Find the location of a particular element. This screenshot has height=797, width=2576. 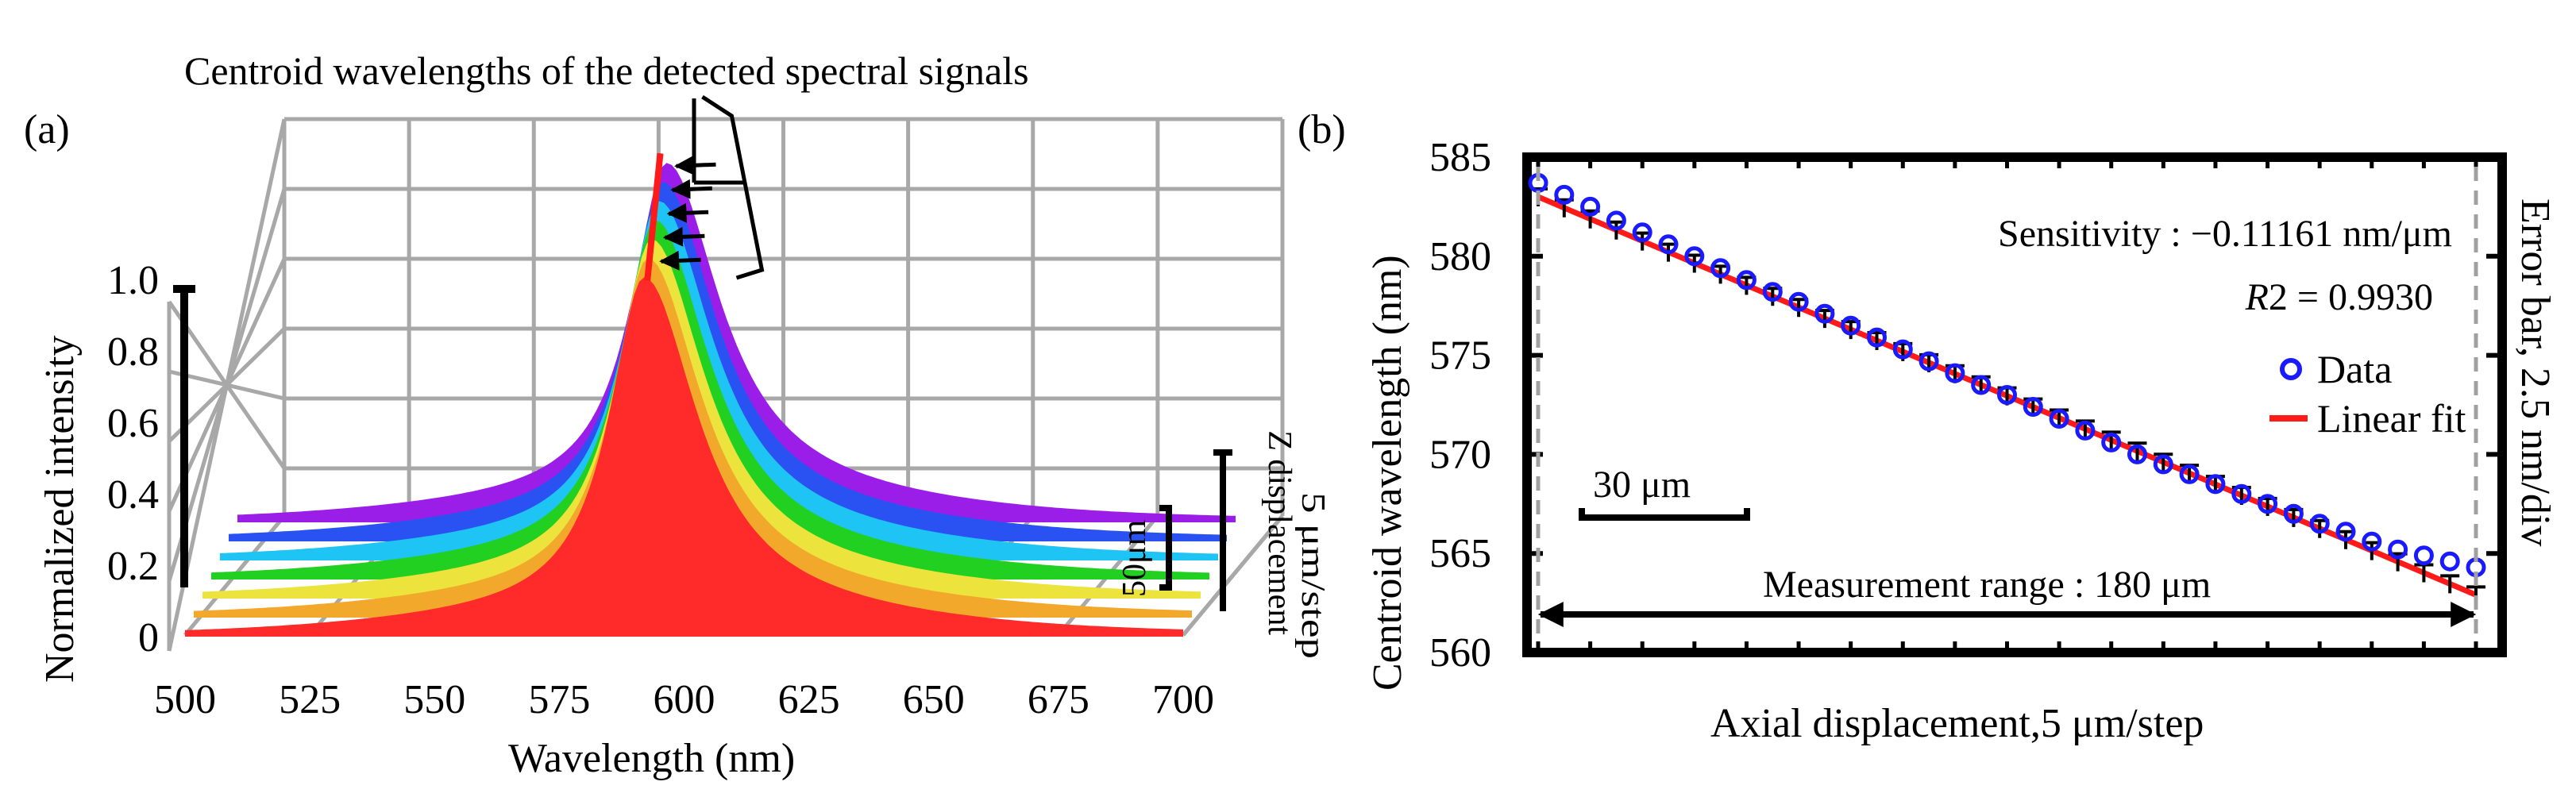

grid-side-diagonal is located at coordinates (227, 385).